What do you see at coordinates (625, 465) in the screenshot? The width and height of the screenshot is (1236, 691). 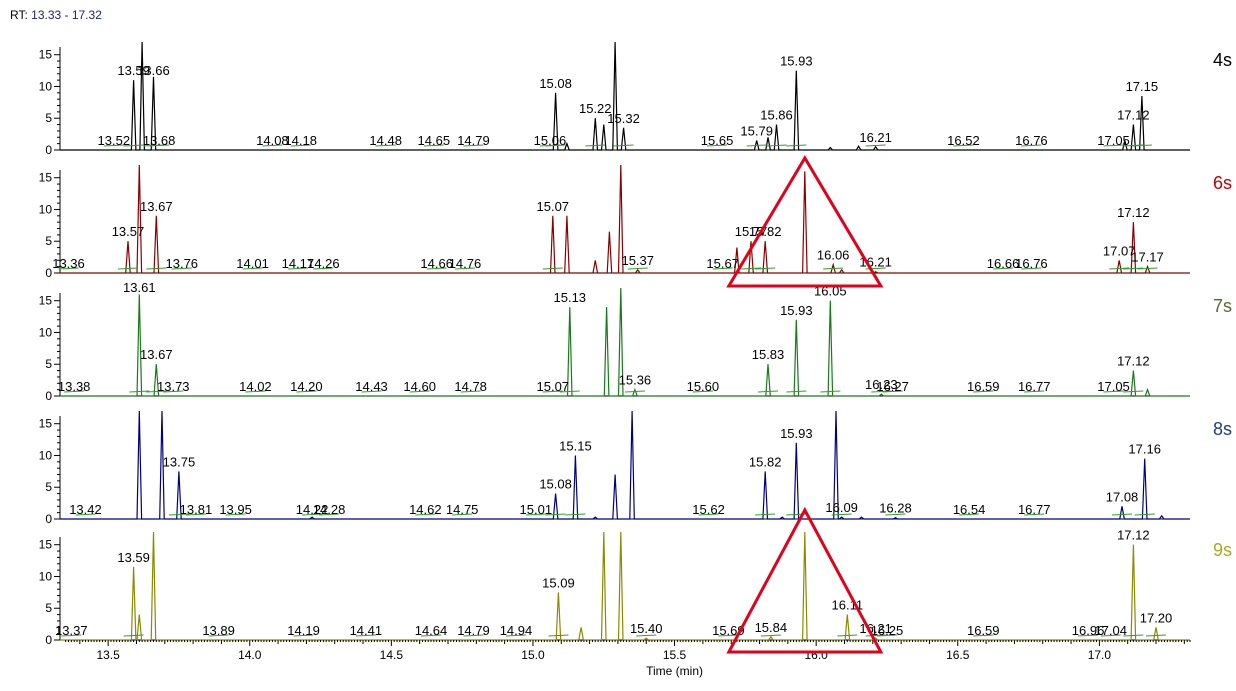 I see `trace-8s` at bounding box center [625, 465].